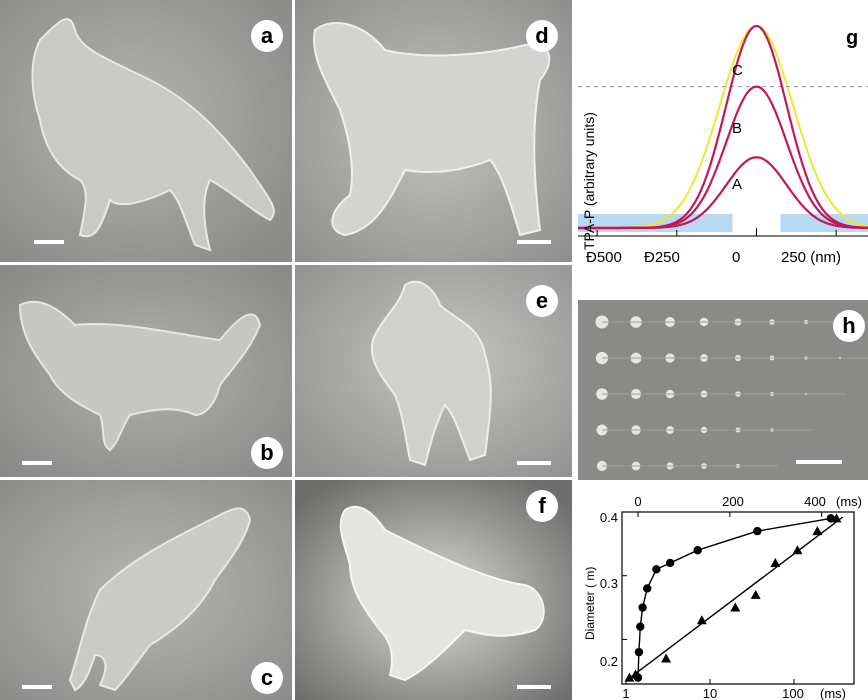  Describe the element at coordinates (609, 583) in the screenshot. I see `y-tick-1: 0.3` at that location.